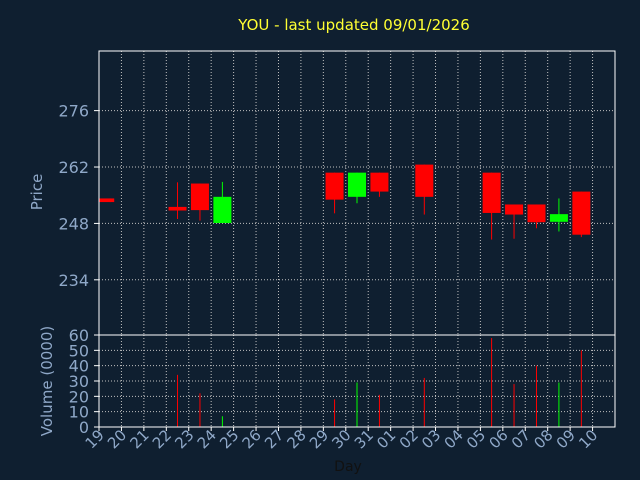 This screenshot has width=640, height=480. I want to click on x-tick-label: 10, so click(588, 439).